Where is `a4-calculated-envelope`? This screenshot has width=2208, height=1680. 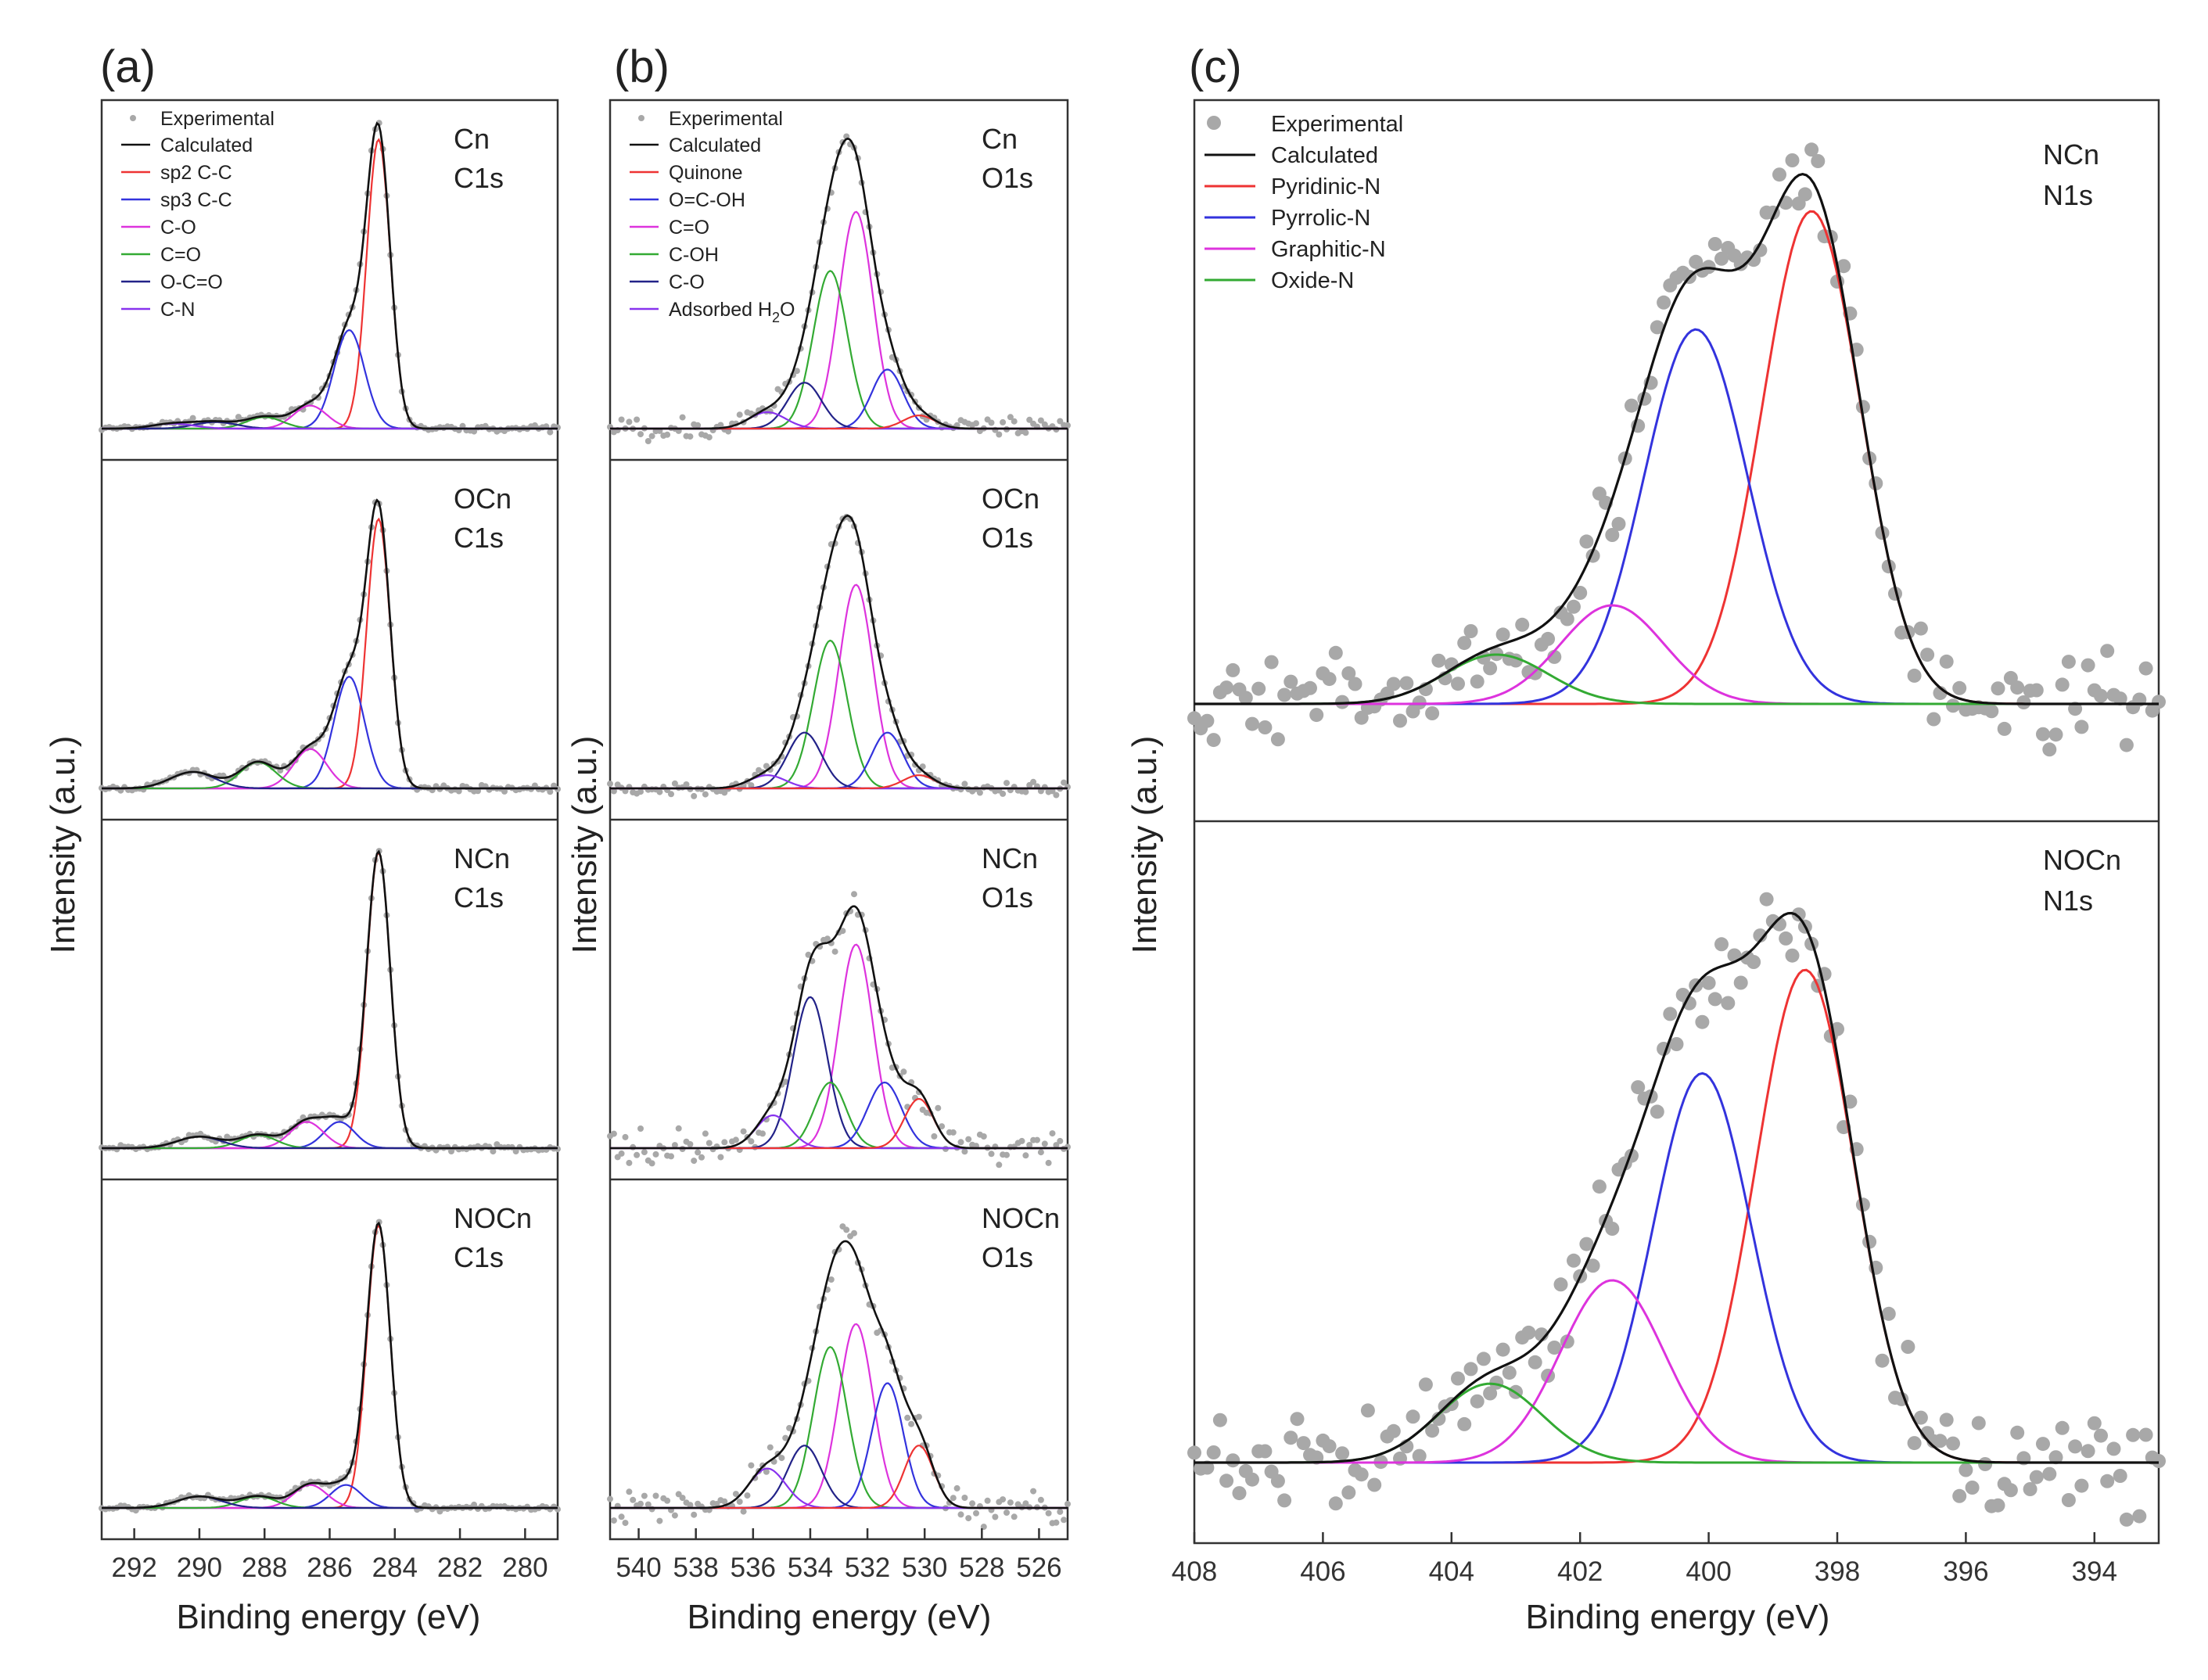
a4-calculated-envelope is located at coordinates (330, 1365).